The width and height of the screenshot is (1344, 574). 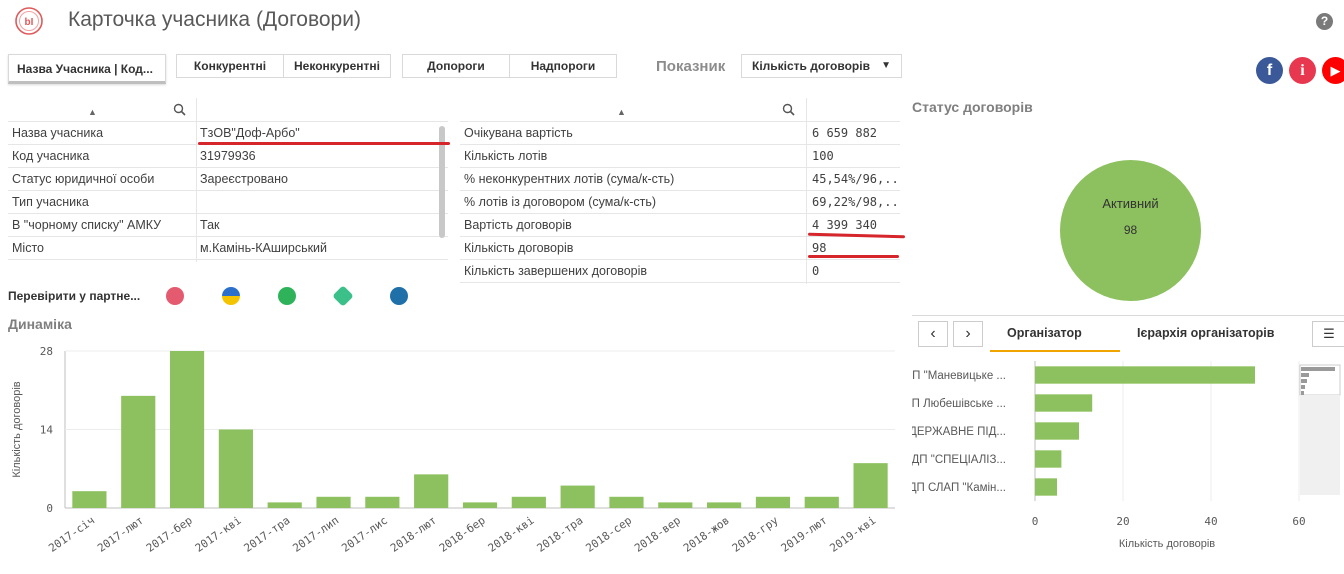 I want to click on tab-organizer: Організатор, so click(x=1044, y=333).